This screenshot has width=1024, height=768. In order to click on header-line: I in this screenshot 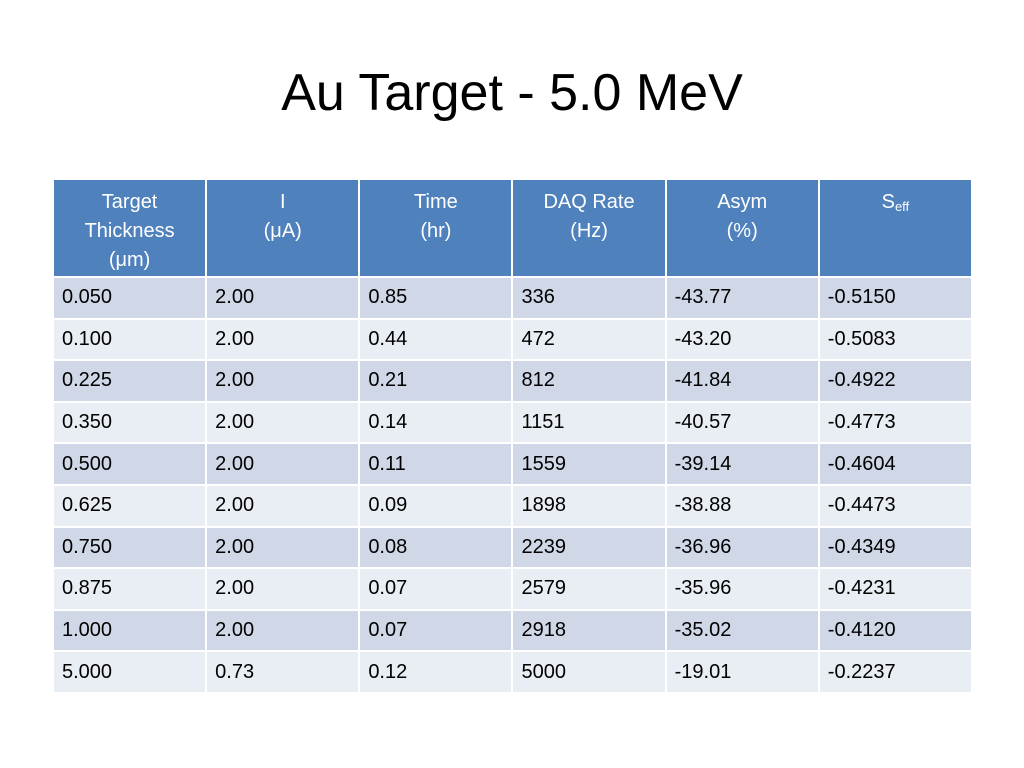, I will do `click(282, 202)`.